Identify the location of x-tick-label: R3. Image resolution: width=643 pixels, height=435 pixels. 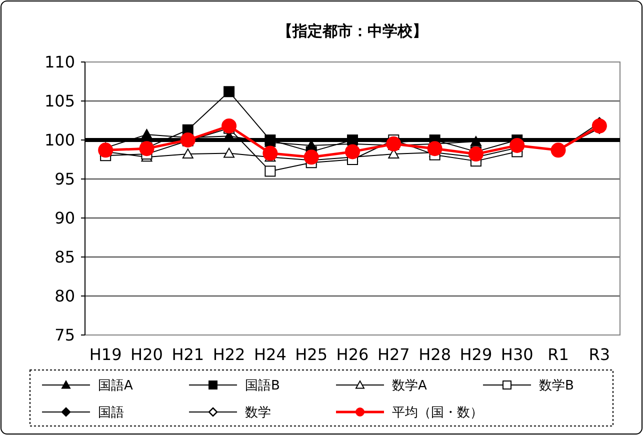
(599, 354).